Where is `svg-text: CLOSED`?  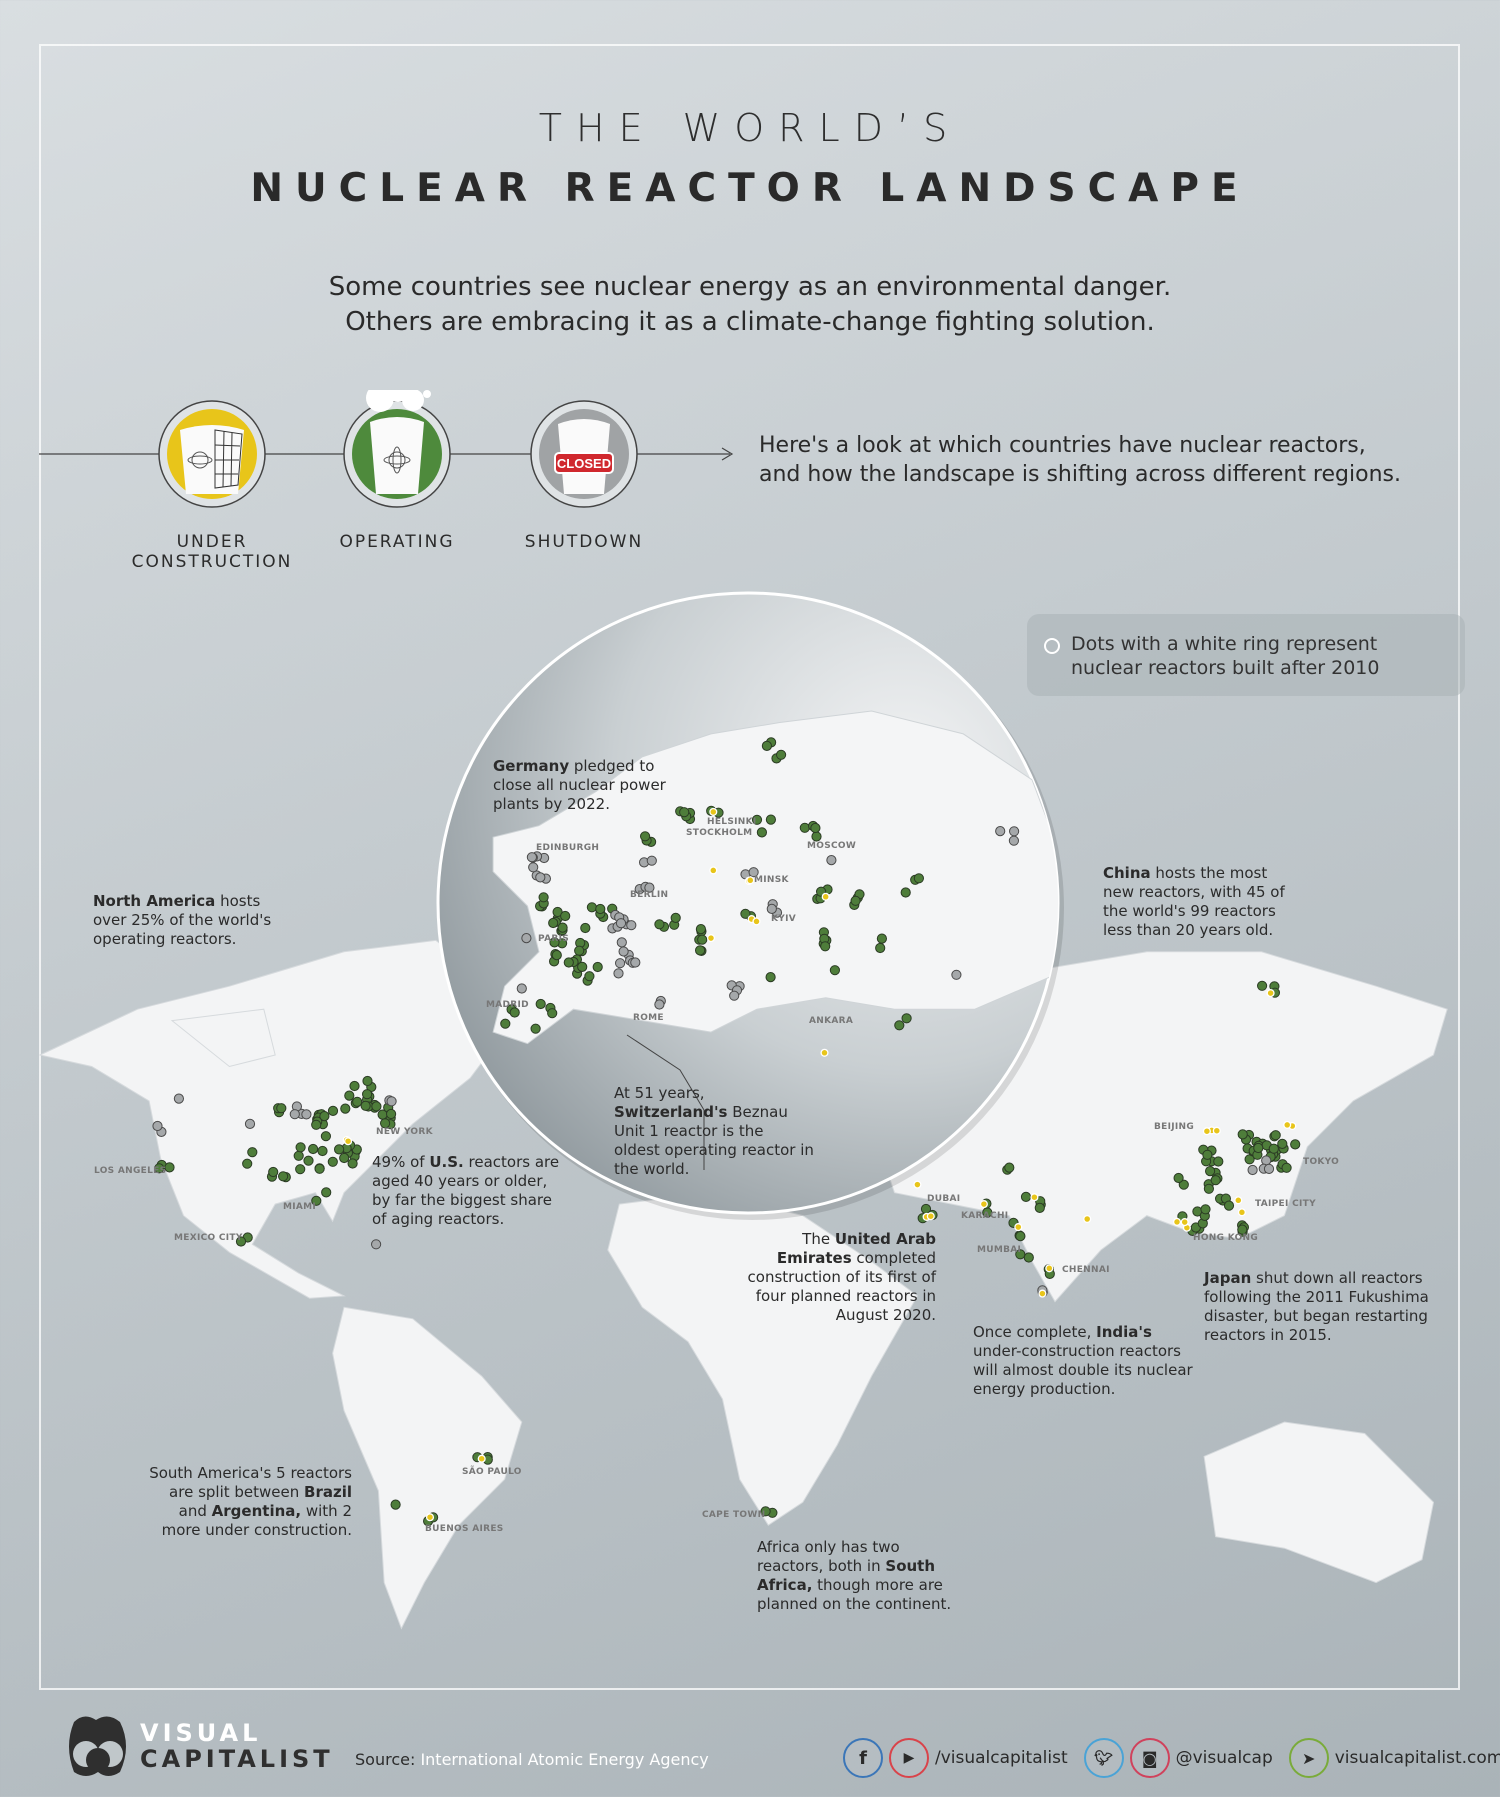
svg-text: CLOSED is located at coordinates (584, 463).